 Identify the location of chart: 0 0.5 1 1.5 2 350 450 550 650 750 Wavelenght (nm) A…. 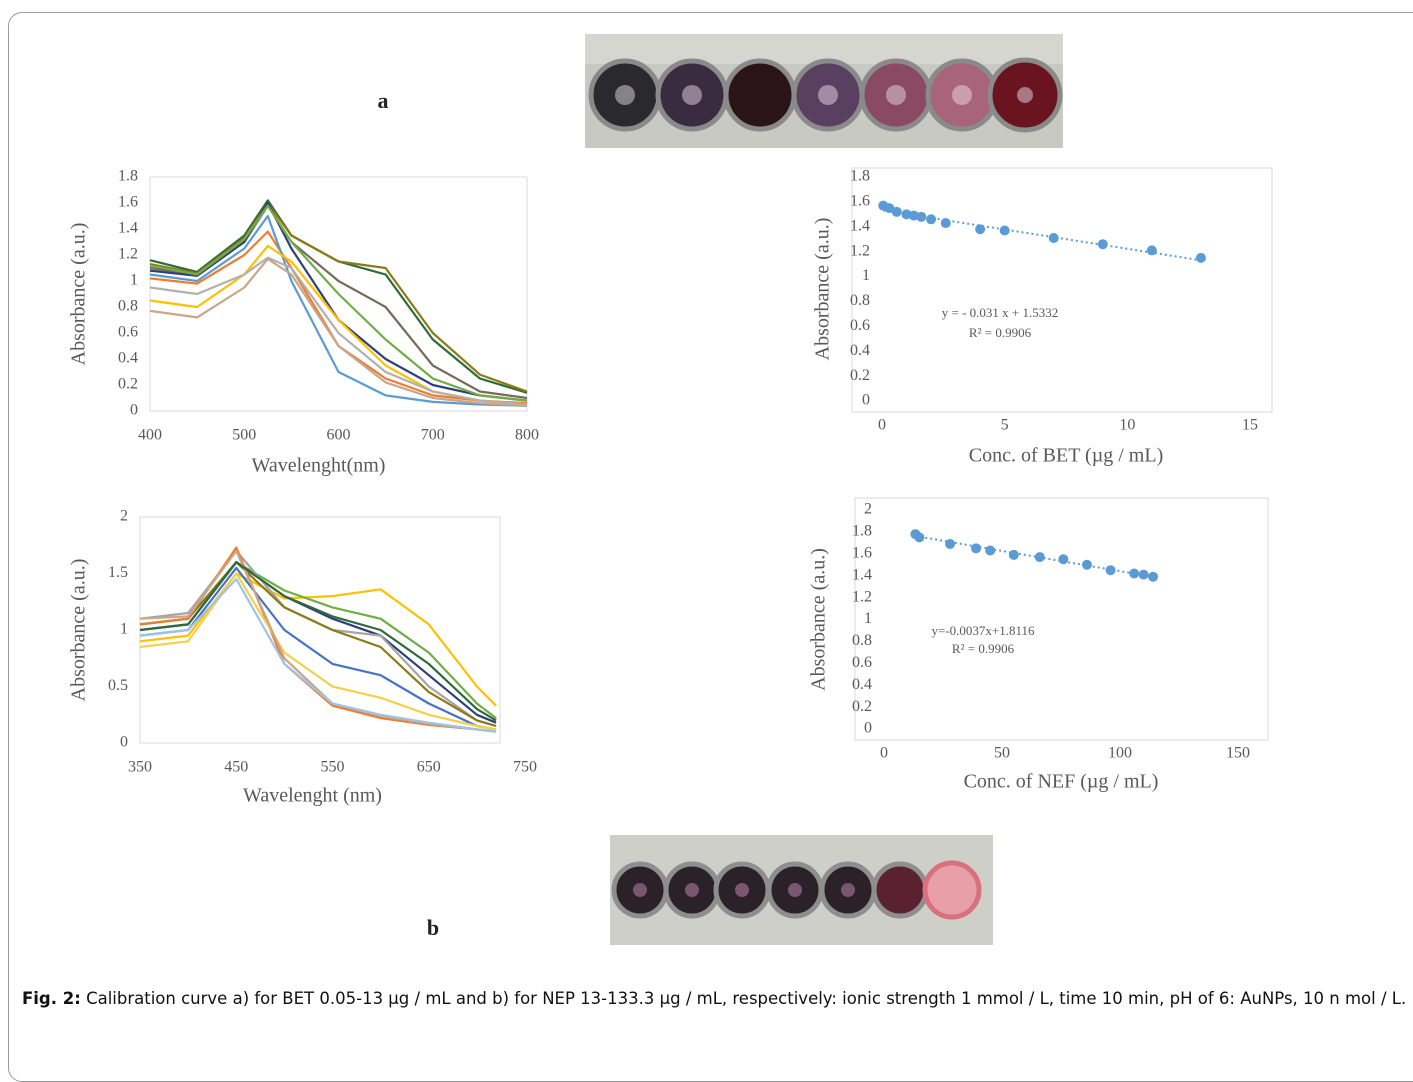
(302, 657).